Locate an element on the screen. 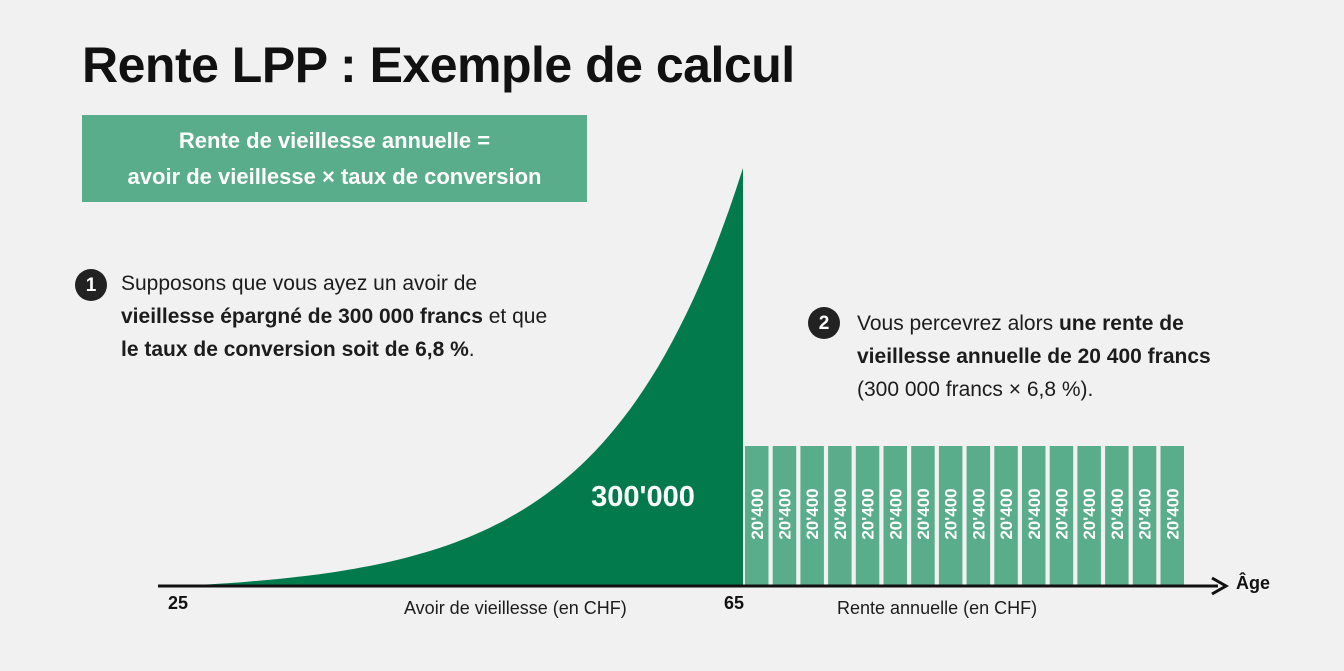 The width and height of the screenshot is (1344, 671). step-1-text-2: et que is located at coordinates (515, 316).